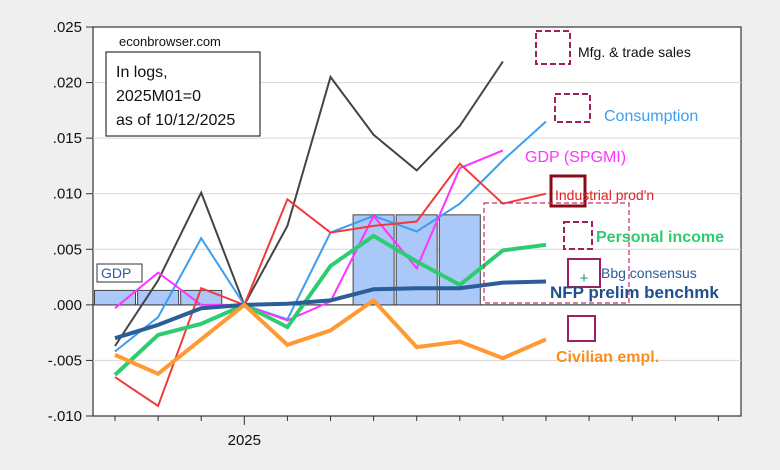 This screenshot has height=470, width=780. I want to click on bbg-plus-icon: +, so click(584, 278).